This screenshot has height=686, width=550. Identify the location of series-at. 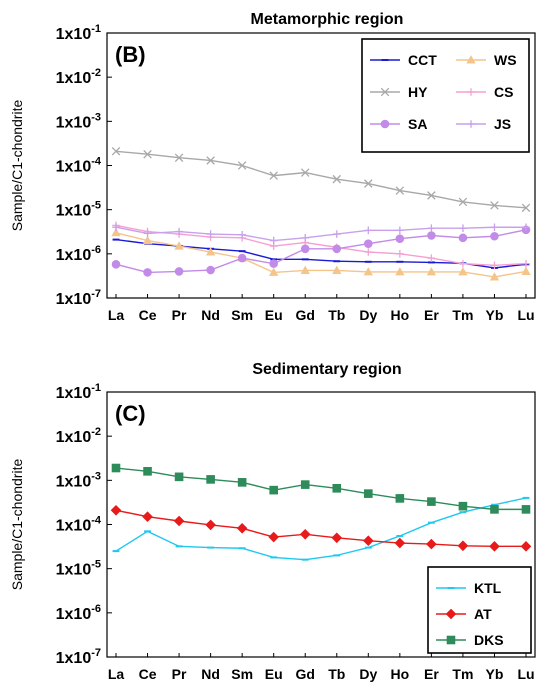
(321, 528).